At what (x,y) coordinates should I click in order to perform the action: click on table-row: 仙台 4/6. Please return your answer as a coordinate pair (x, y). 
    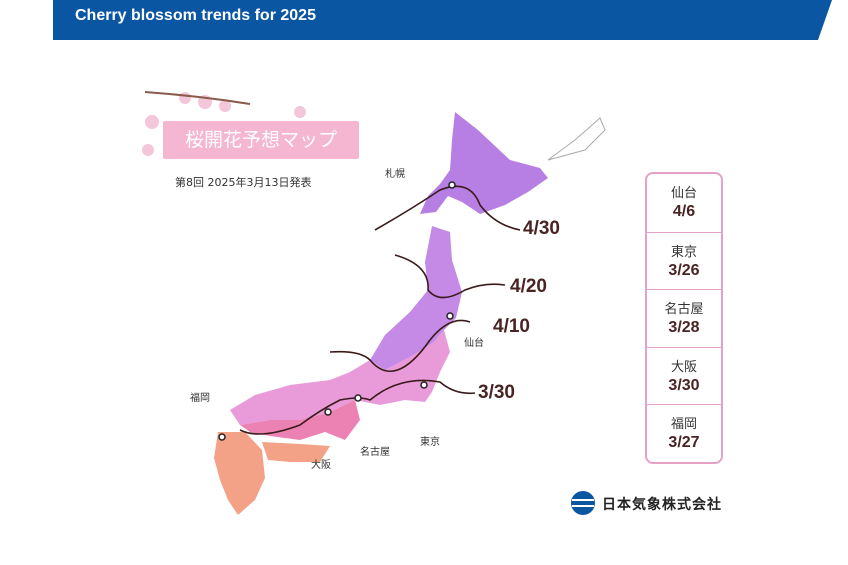
    Looking at the image, I should click on (684, 202).